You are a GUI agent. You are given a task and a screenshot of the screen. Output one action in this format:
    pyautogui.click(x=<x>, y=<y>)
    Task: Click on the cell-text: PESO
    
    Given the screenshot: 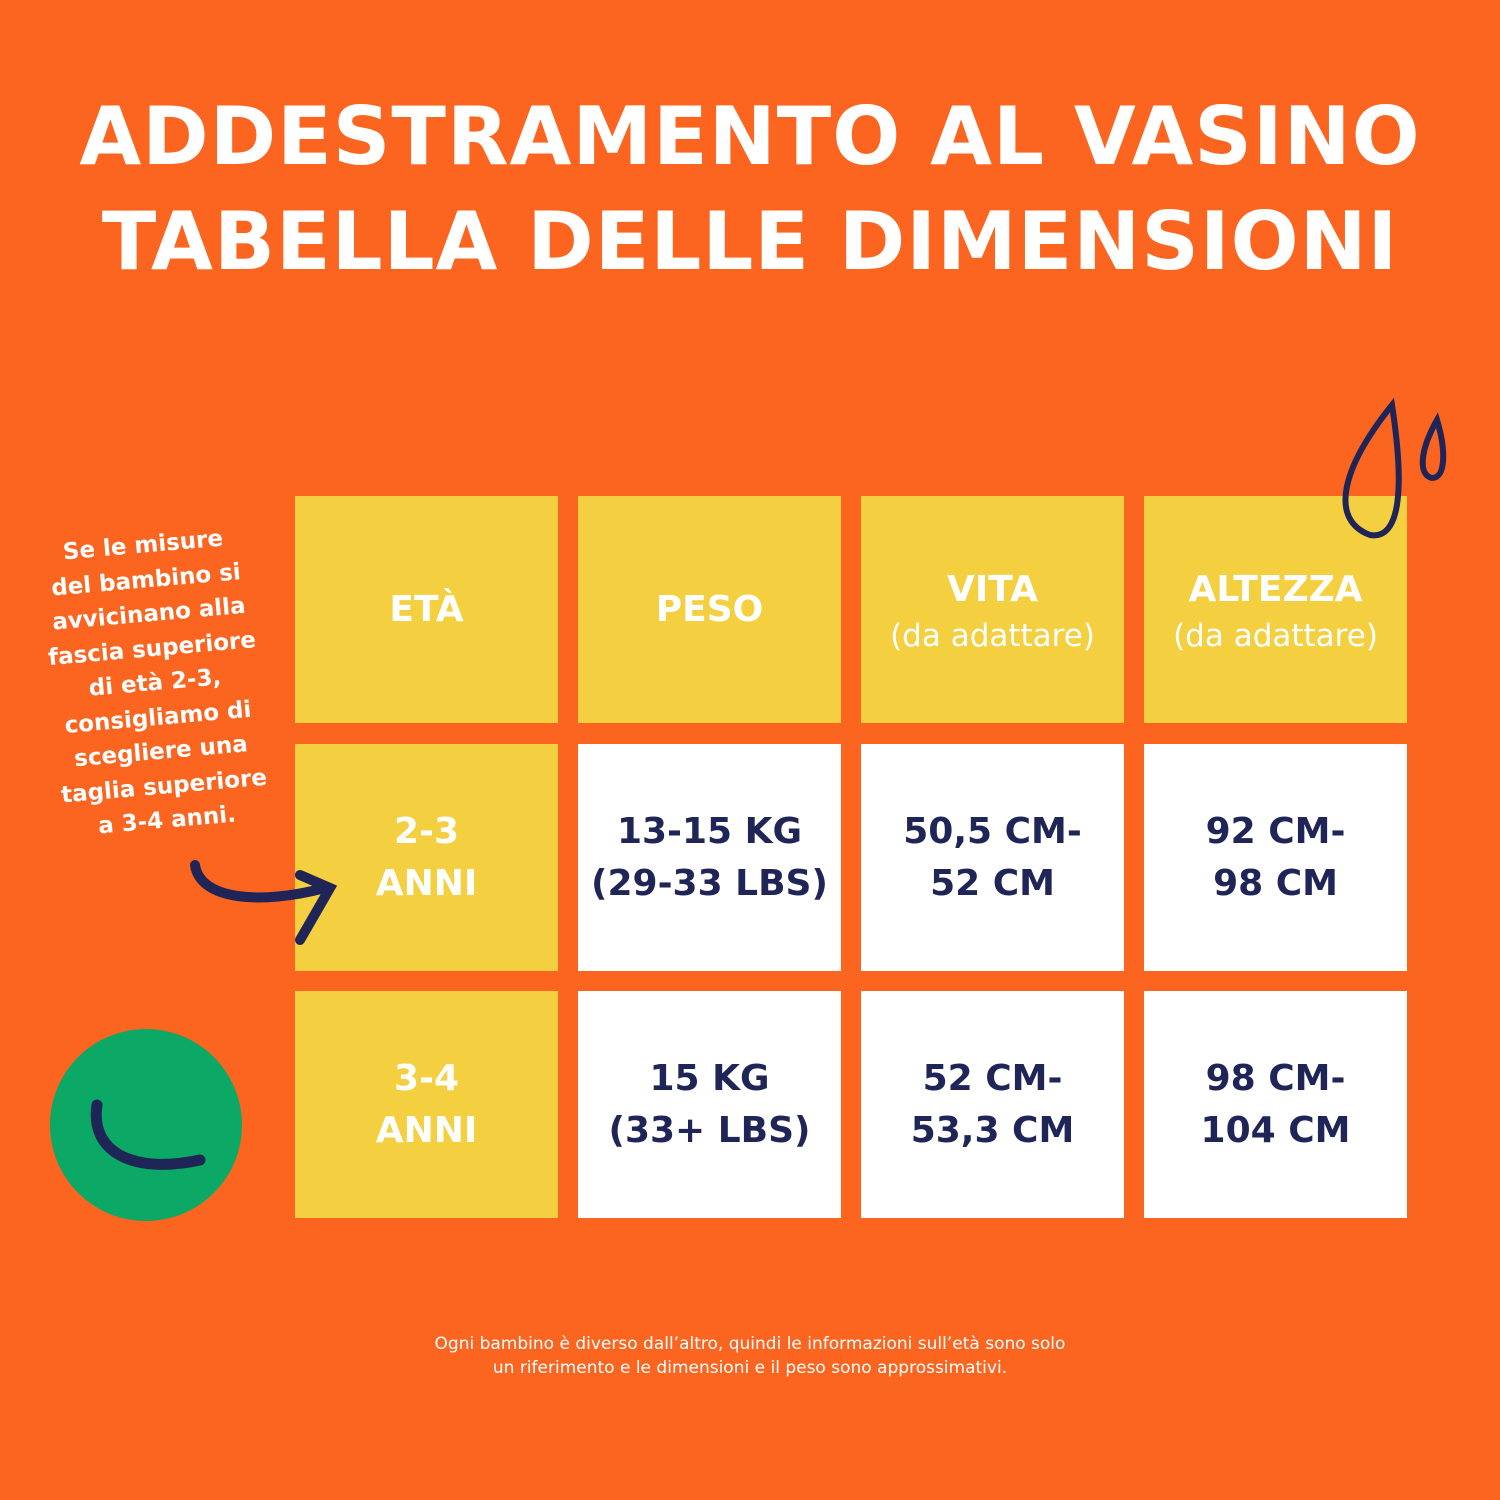 What is the action you would take?
    pyautogui.click(x=709, y=609)
    